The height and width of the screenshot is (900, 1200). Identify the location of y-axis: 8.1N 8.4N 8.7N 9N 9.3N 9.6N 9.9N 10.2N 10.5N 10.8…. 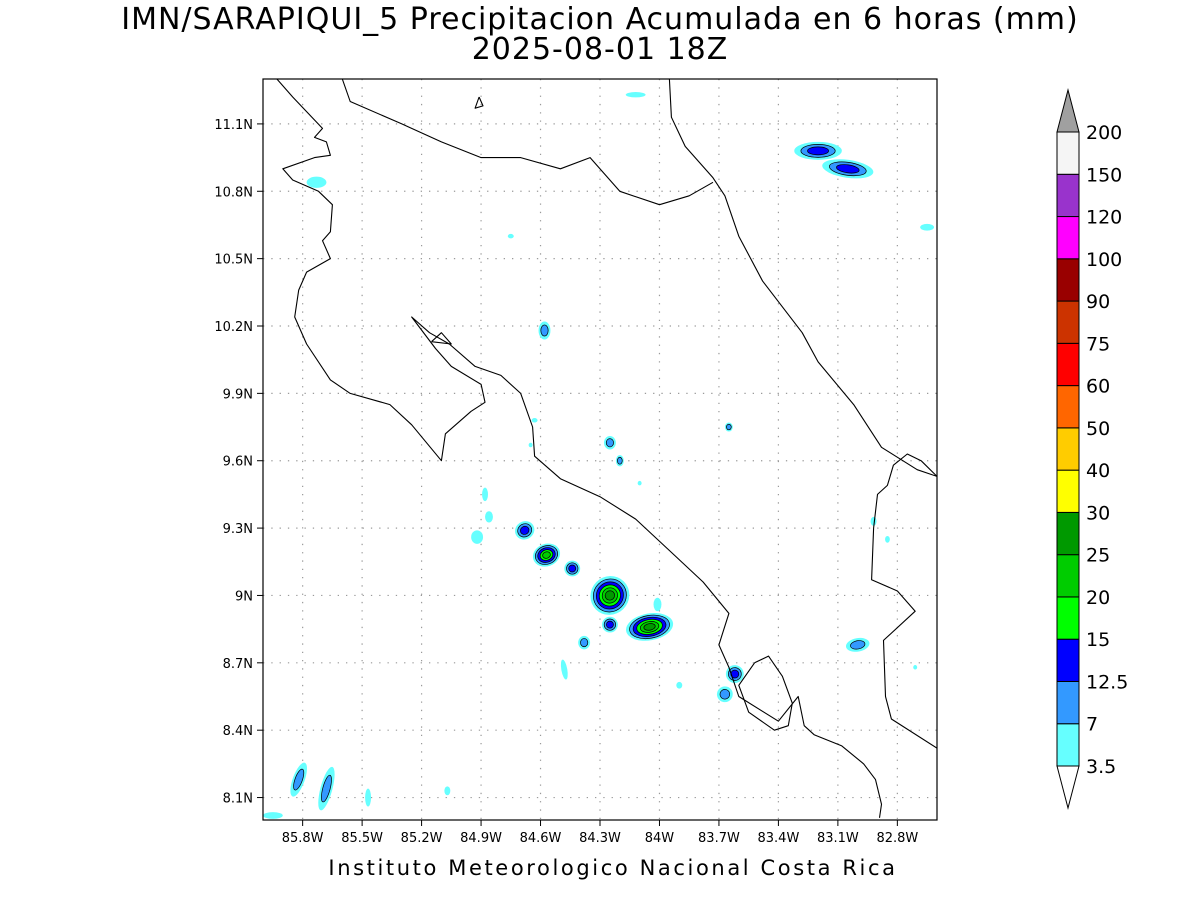
(238, 462).